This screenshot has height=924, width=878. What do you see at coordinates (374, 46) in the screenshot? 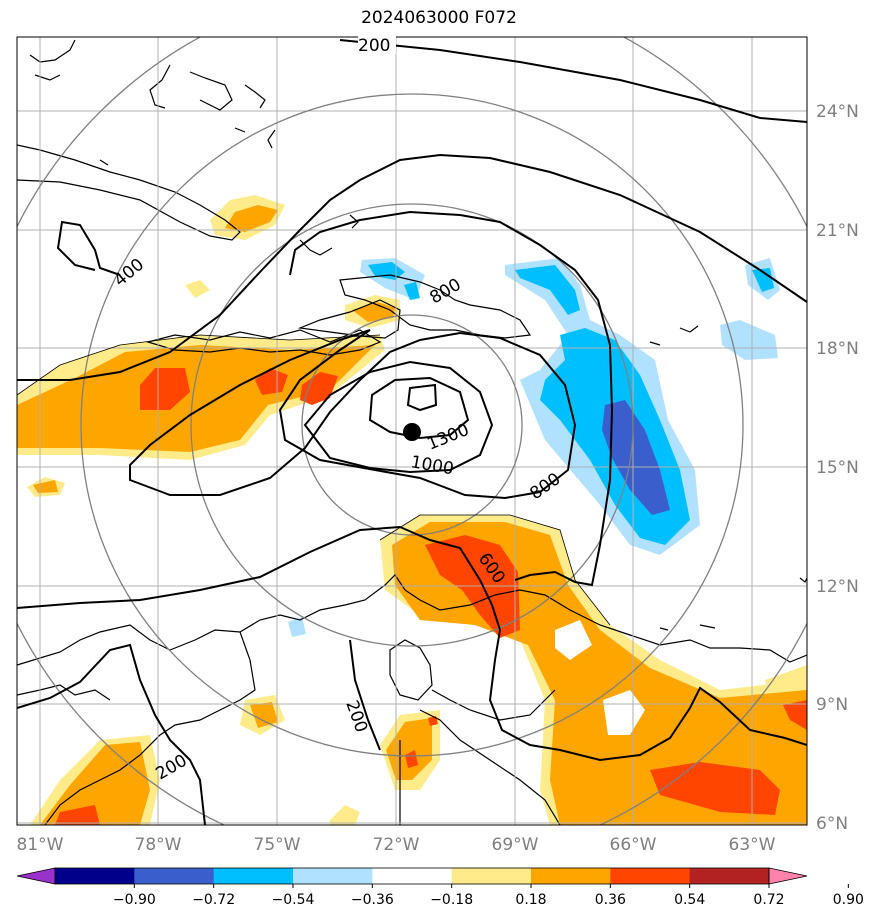
I see `contour-label-200-top: 200` at bounding box center [374, 46].